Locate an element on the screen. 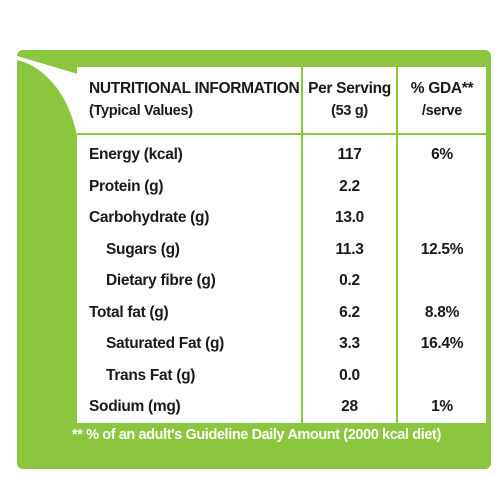 This screenshot has height=500, width=500. table-row: Protein (g) 2.2 is located at coordinates (281, 186).